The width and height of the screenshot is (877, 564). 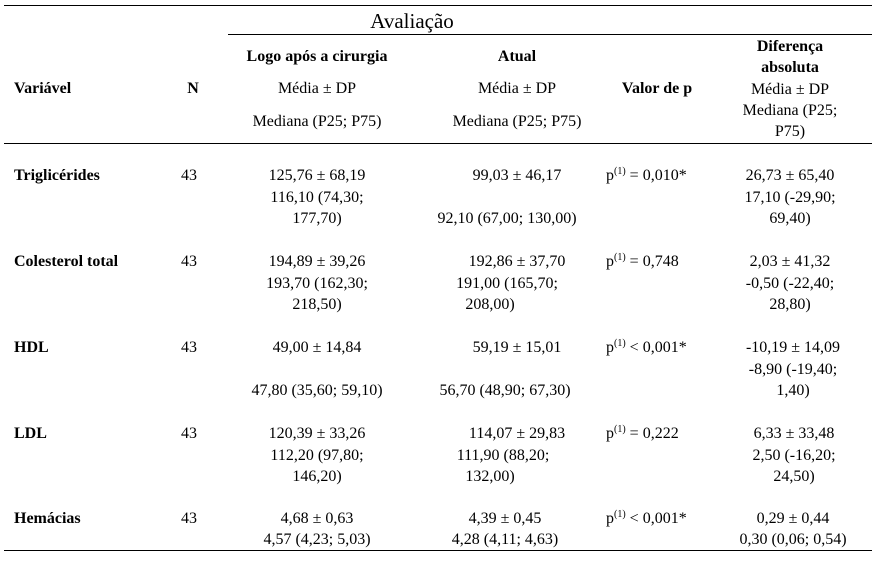 What do you see at coordinates (193, 88) in the screenshot?
I see `header-n: N` at bounding box center [193, 88].